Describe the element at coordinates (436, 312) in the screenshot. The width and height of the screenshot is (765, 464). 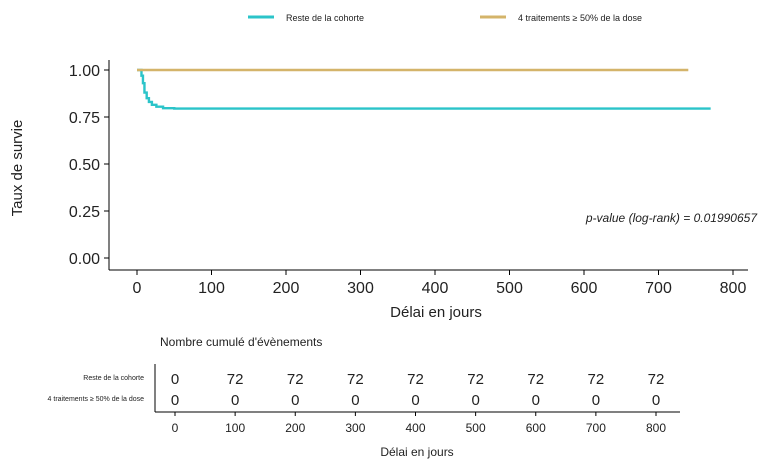
I see `x-axis-label: Délai en jours` at that location.